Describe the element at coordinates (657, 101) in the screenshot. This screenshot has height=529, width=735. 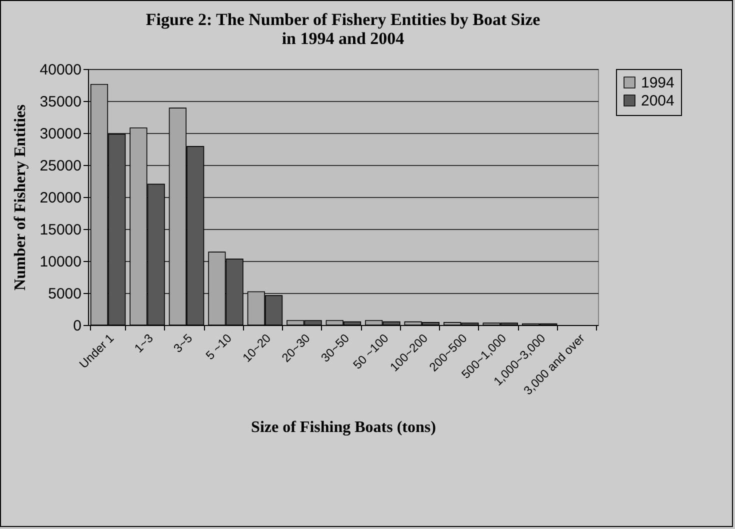
I see `legend-label: 2004` at that location.